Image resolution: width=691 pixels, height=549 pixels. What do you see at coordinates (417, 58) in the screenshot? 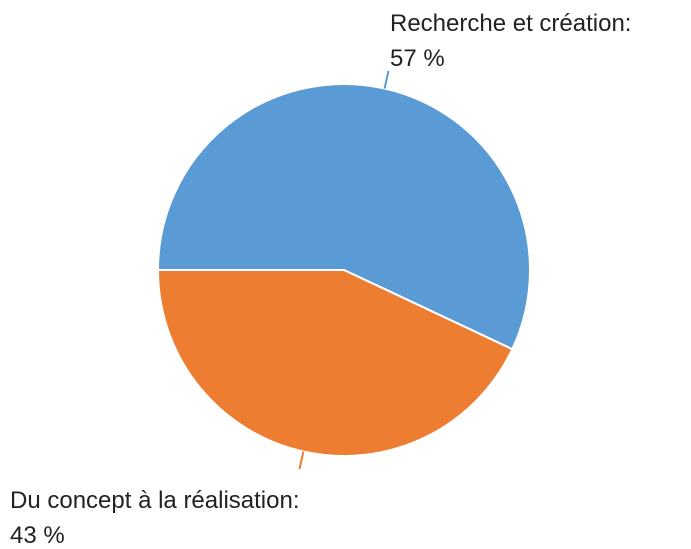
I see `slice-value-label: 57 %` at bounding box center [417, 58].